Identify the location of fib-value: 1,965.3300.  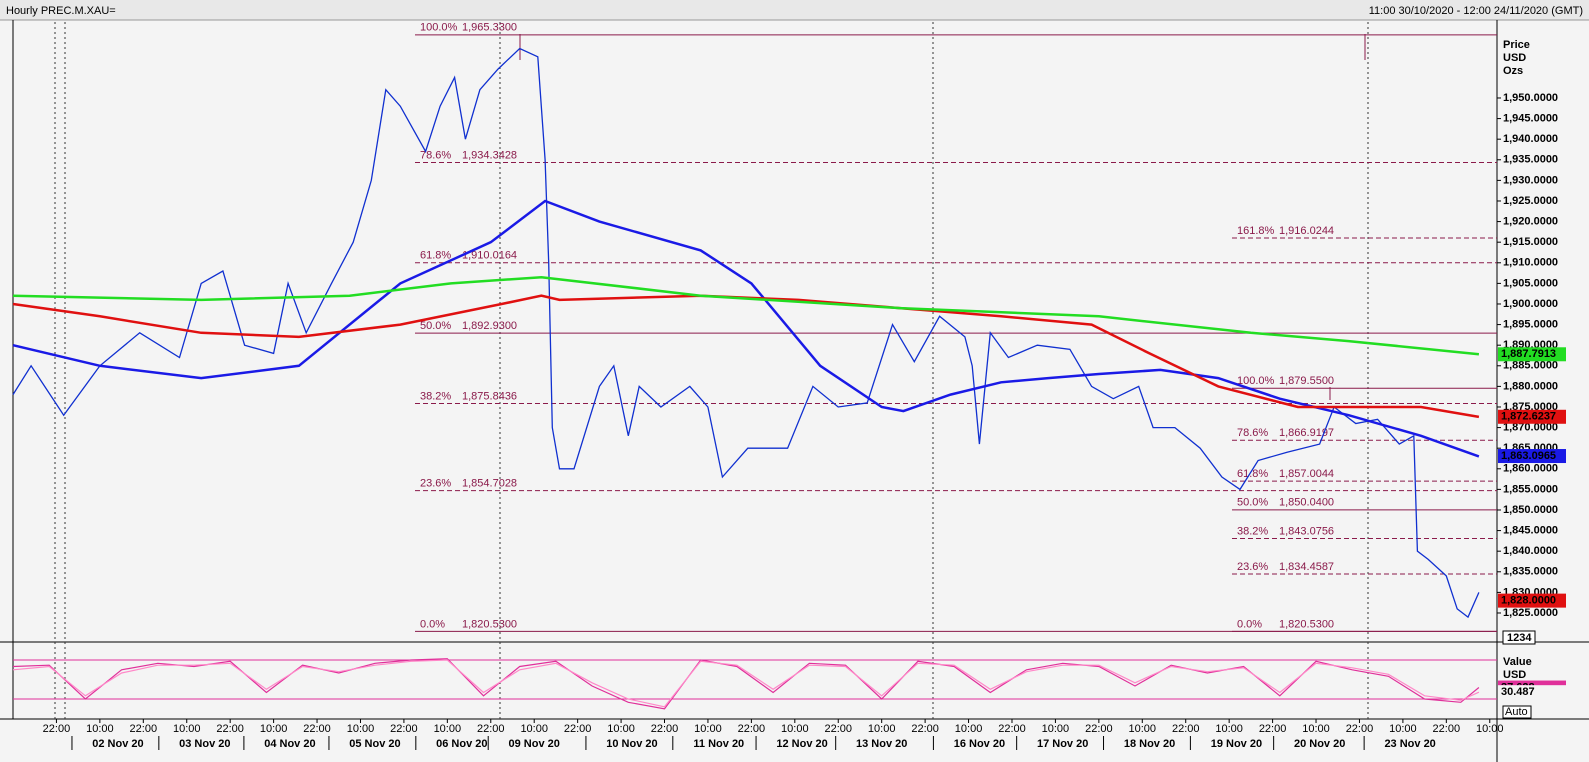
(489, 28).